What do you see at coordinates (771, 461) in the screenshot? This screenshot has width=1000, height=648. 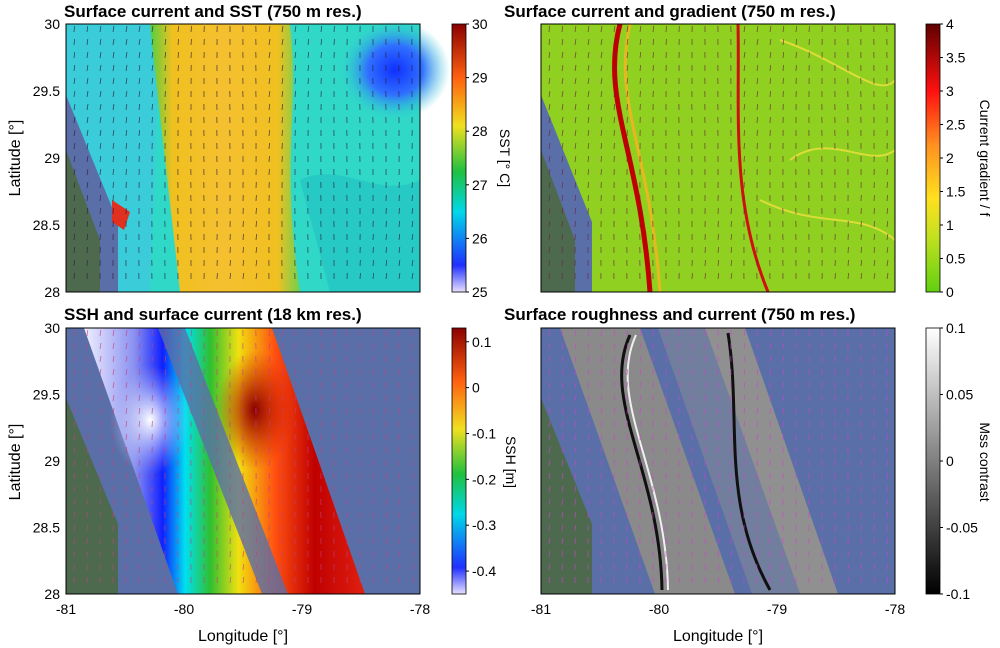 I see `roughness-swath-east` at bounding box center [771, 461].